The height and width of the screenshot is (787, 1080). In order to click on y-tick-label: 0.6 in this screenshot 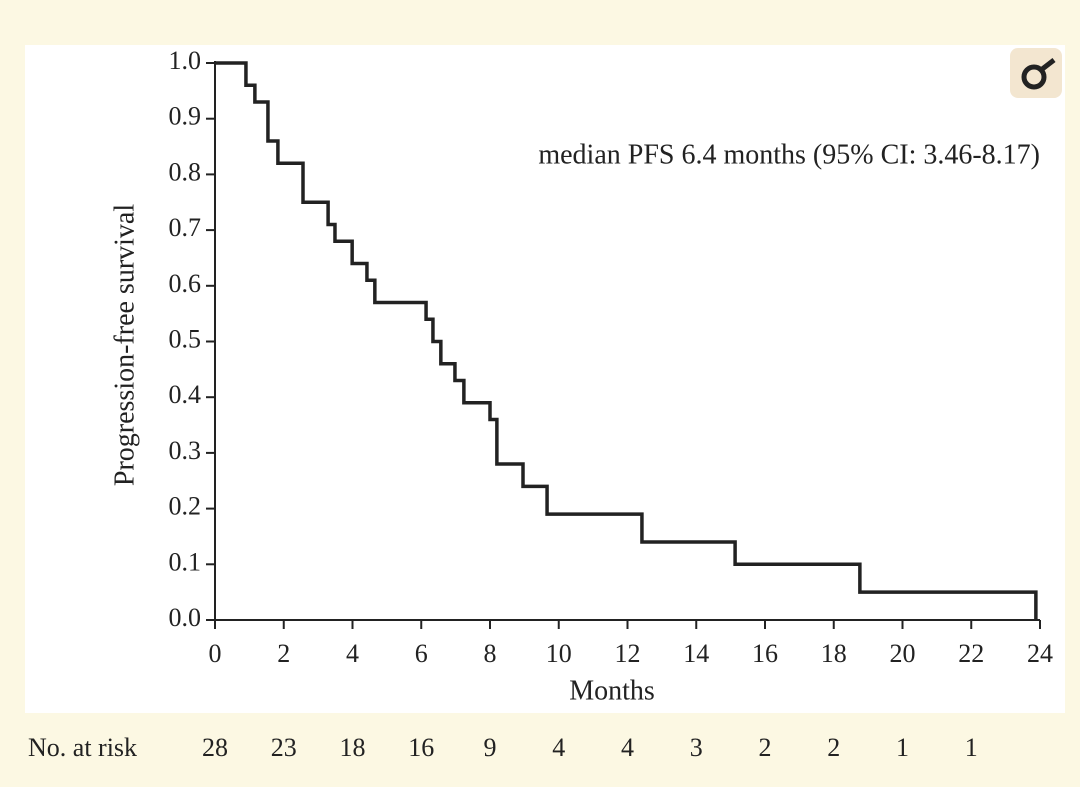, I will do `click(185, 283)`.